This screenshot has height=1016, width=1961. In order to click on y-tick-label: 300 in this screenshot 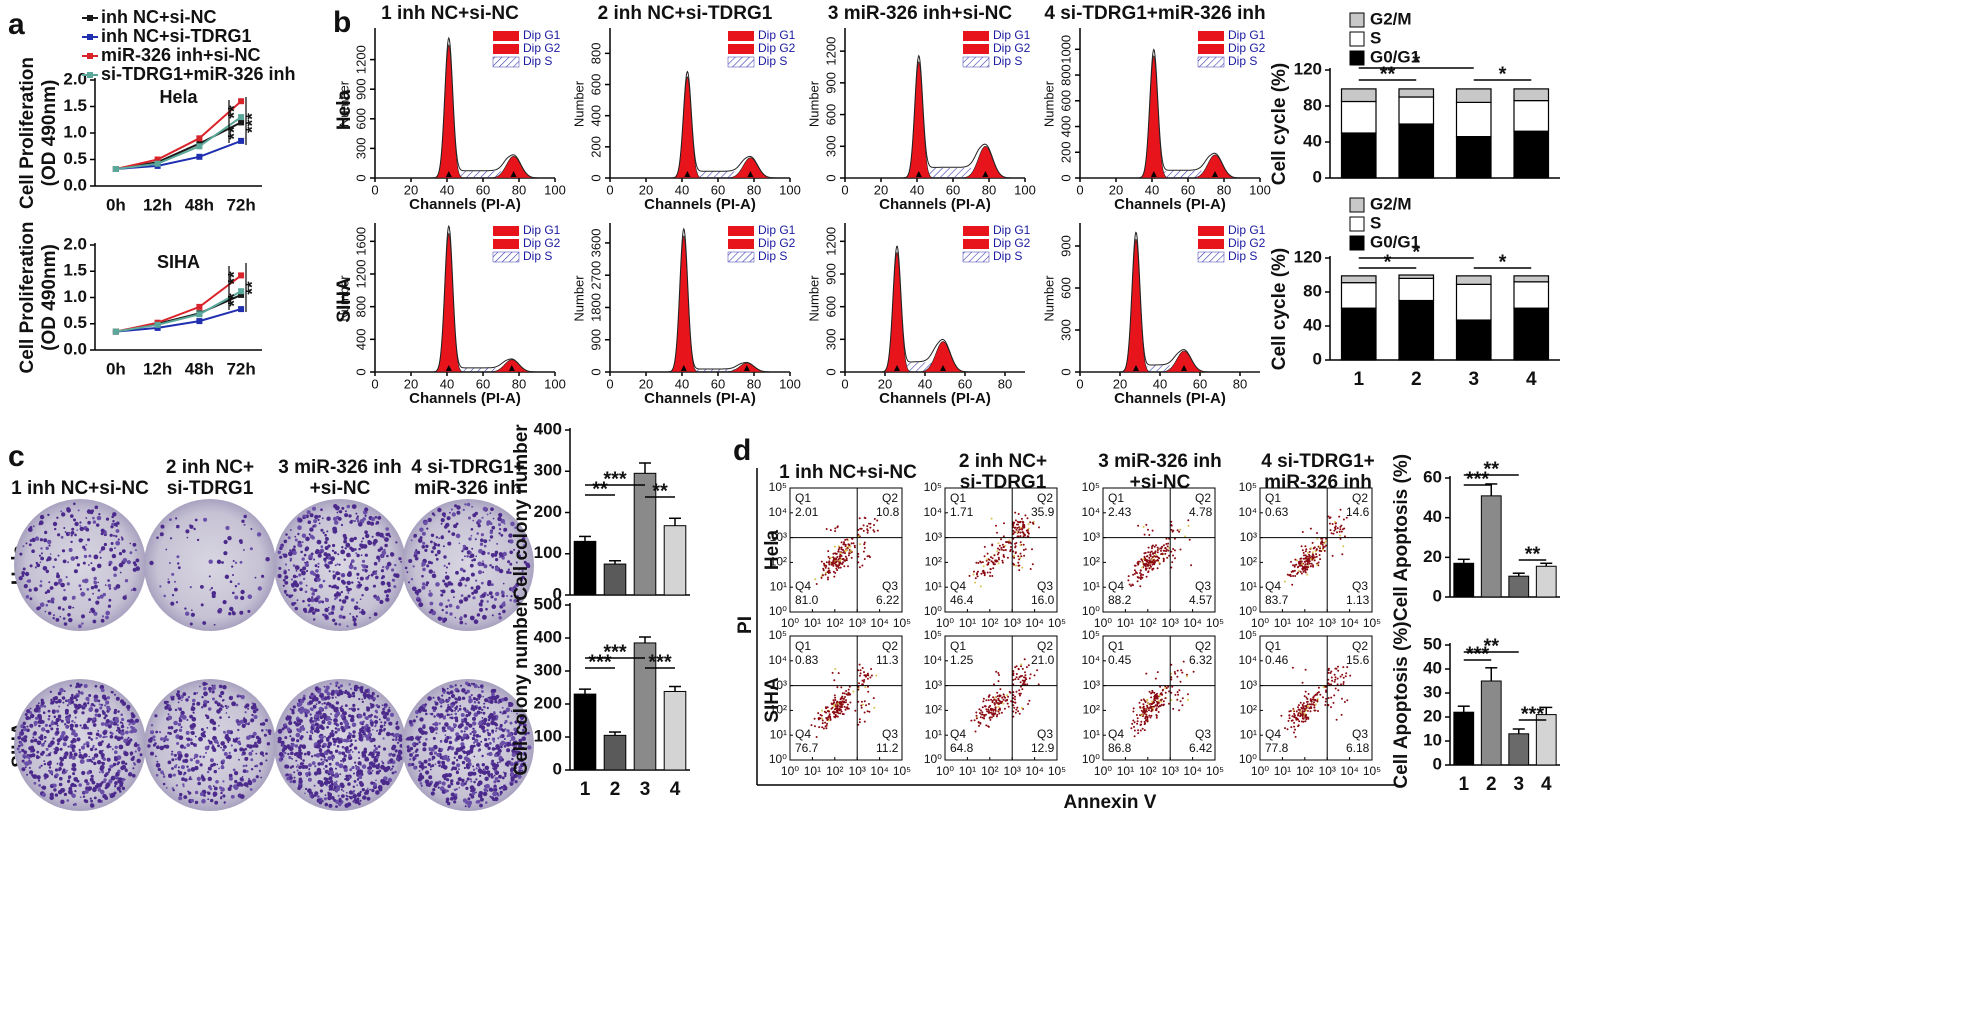, I will do `click(1065, 330)`.